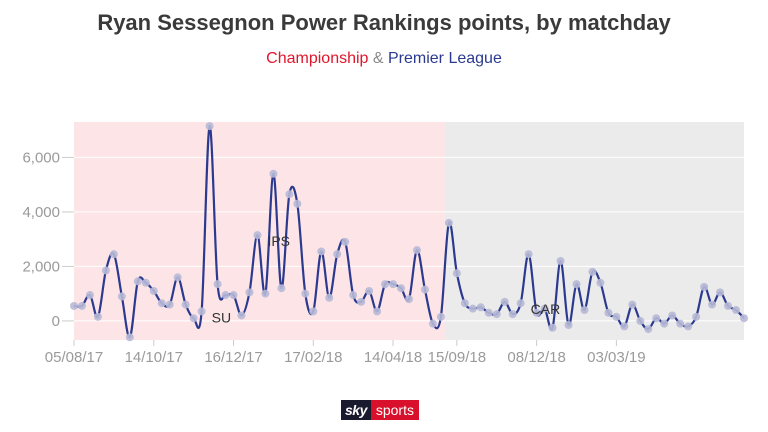 The height and width of the screenshot is (432, 768). Describe the element at coordinates (457, 357) in the screenshot. I see `x-tick-label: 15/09/18` at that location.